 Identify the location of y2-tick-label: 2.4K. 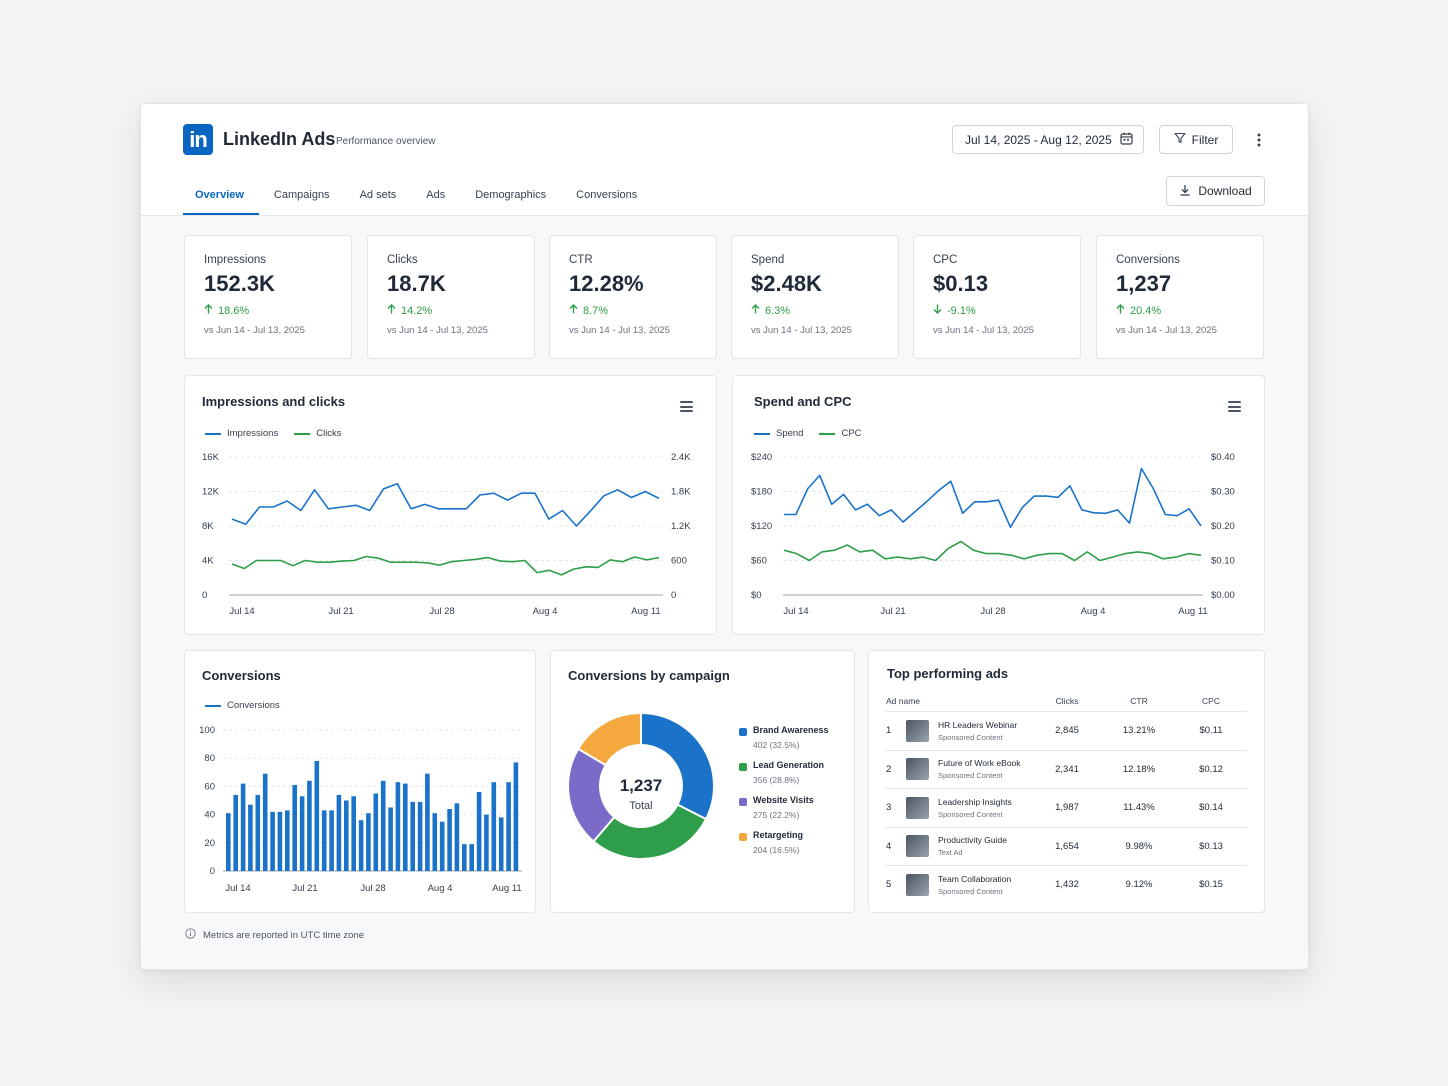
(681, 457).